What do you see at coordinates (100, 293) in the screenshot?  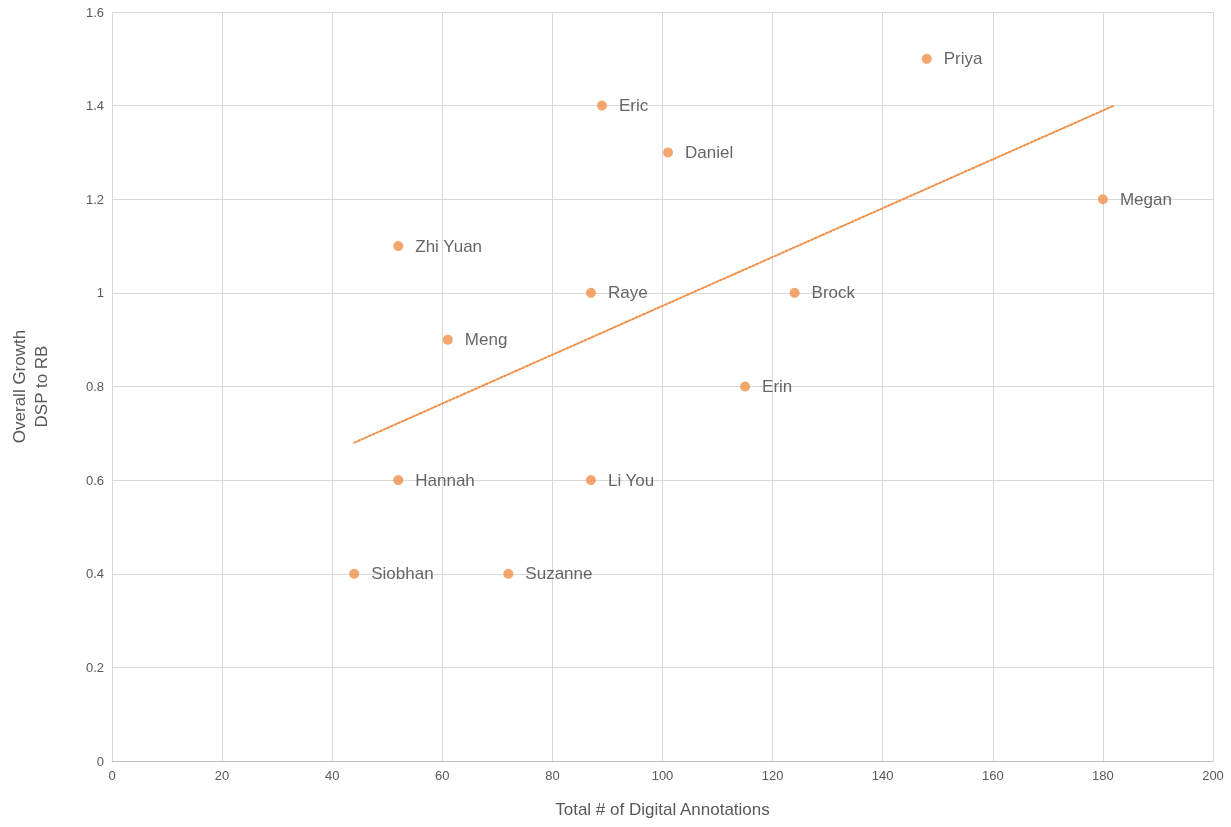 I see `y-tick-label: 1` at bounding box center [100, 293].